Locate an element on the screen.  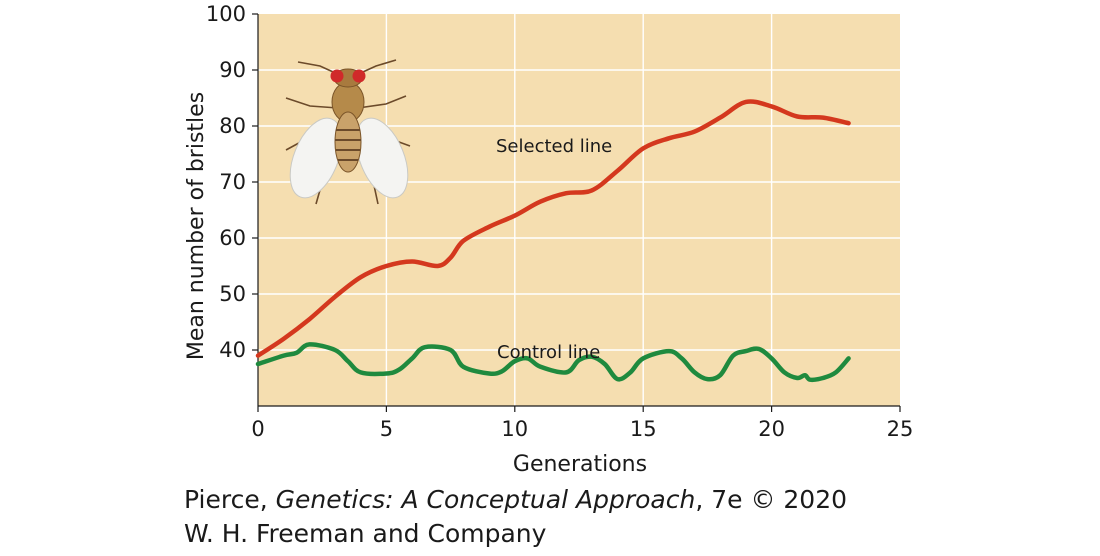
credit-author: Pierce, is located at coordinates (230, 499).